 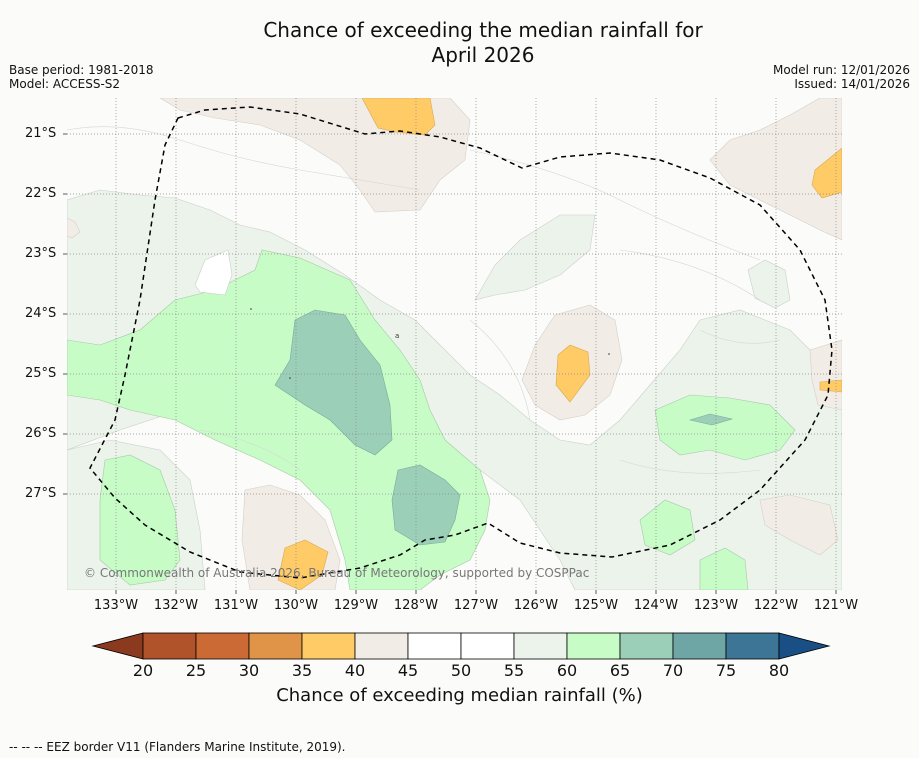 I want to click on lon-label-125: 125°W, so click(x=596, y=605).